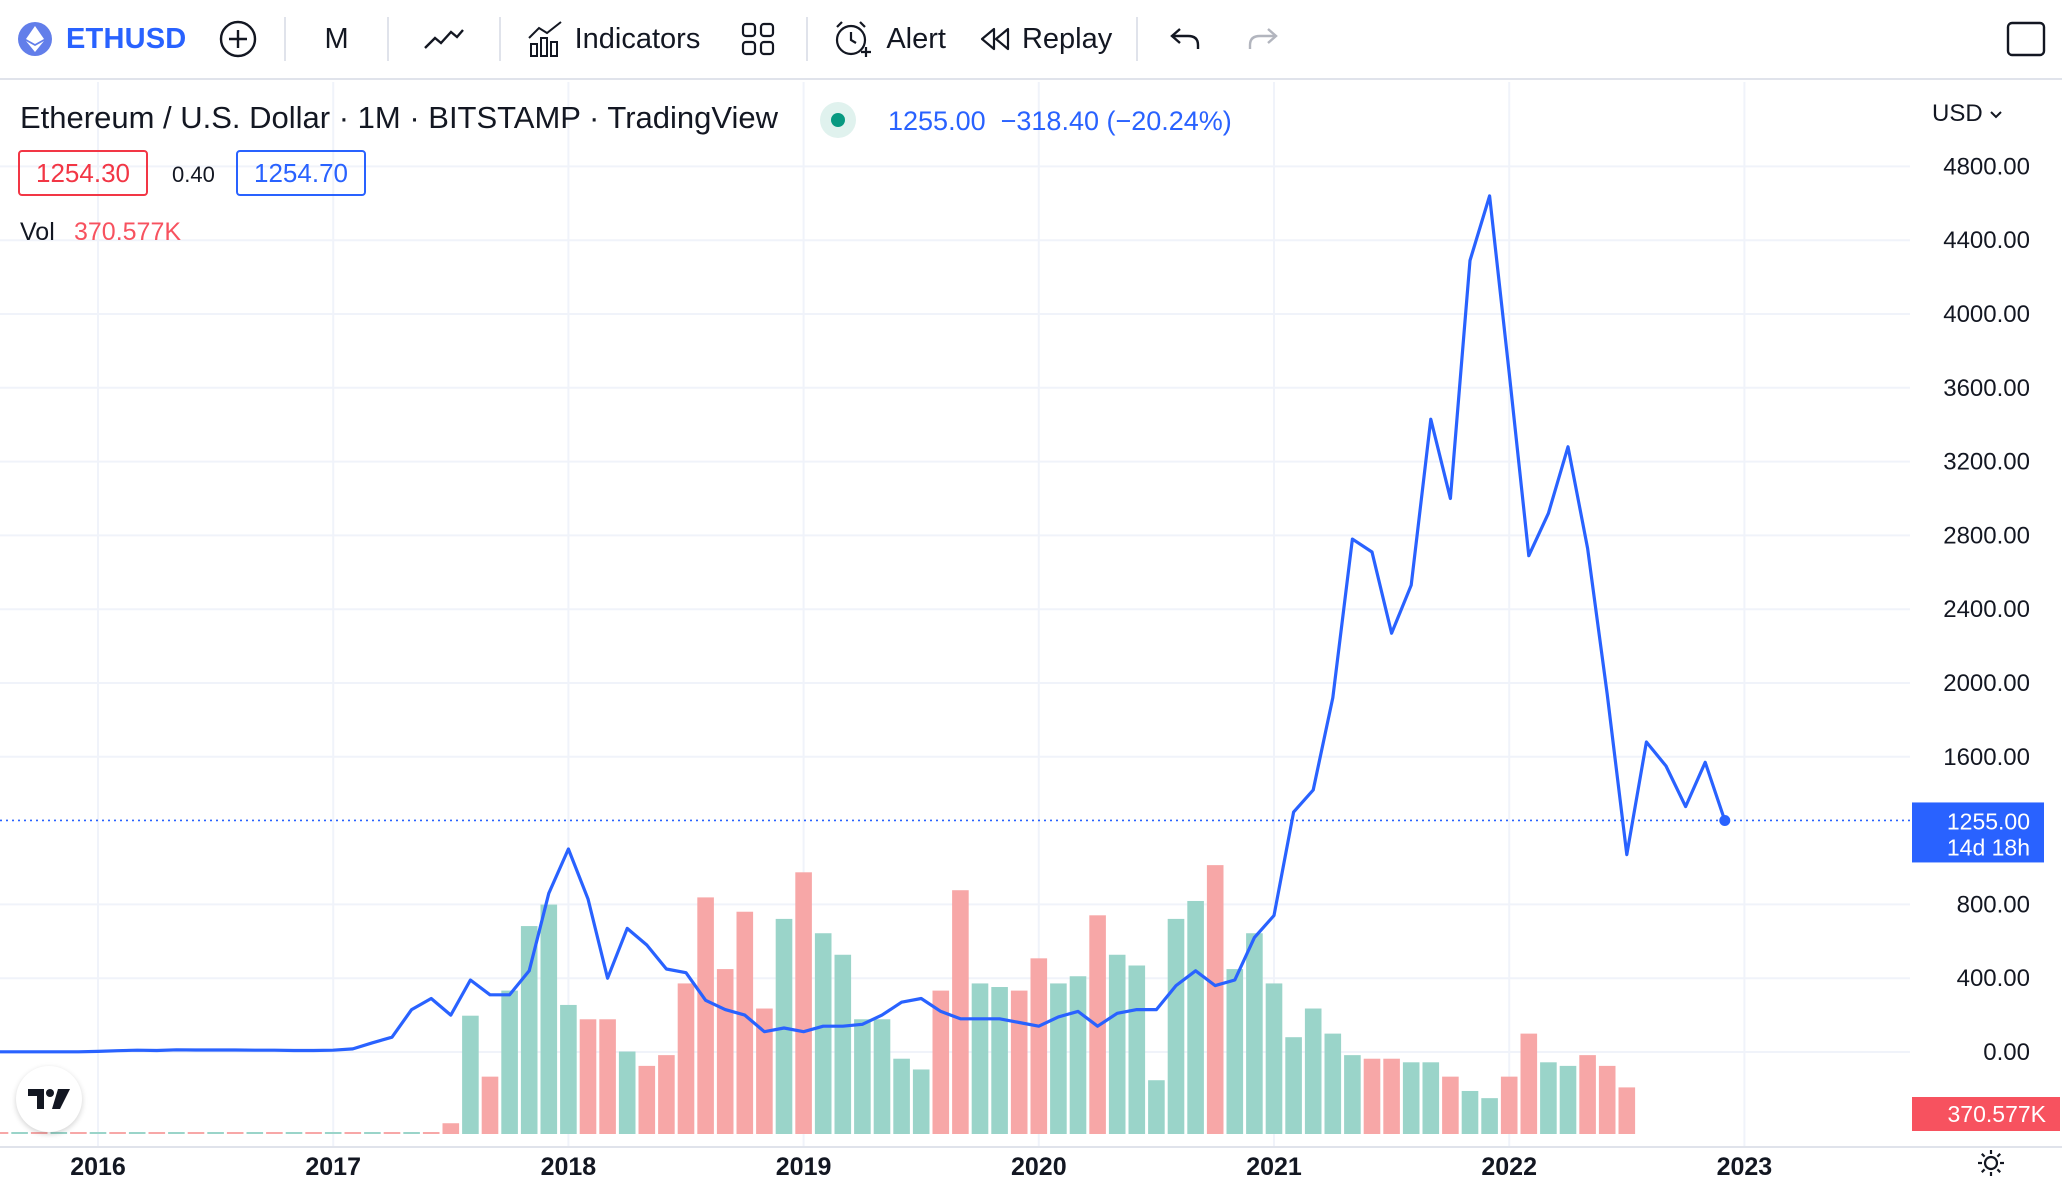  Describe the element at coordinates (1967, 114) in the screenshot. I see `currency-selector: USD` at that location.